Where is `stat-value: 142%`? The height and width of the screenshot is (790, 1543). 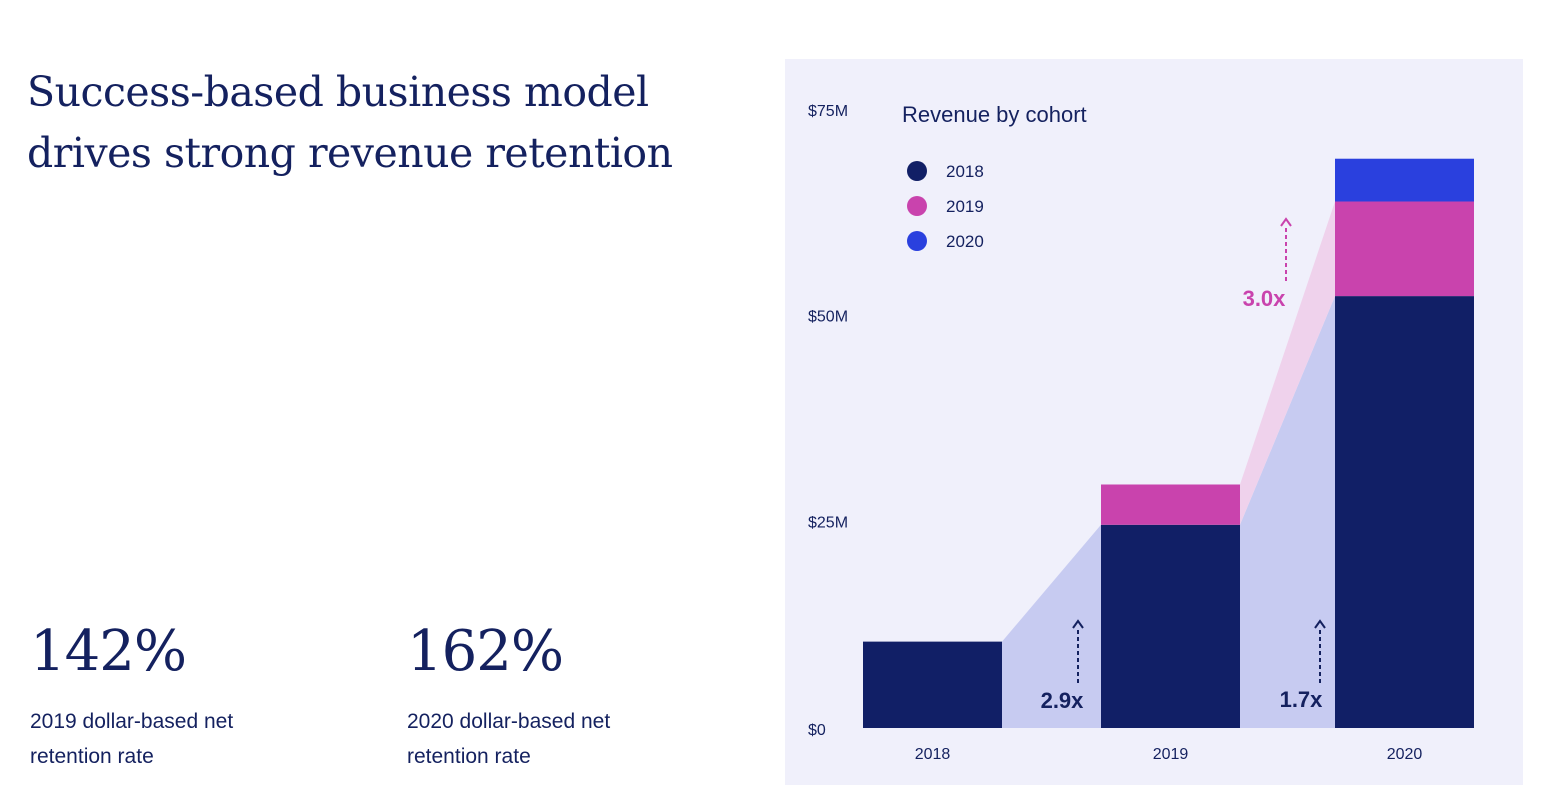
stat-value: 142% is located at coordinates (108, 651).